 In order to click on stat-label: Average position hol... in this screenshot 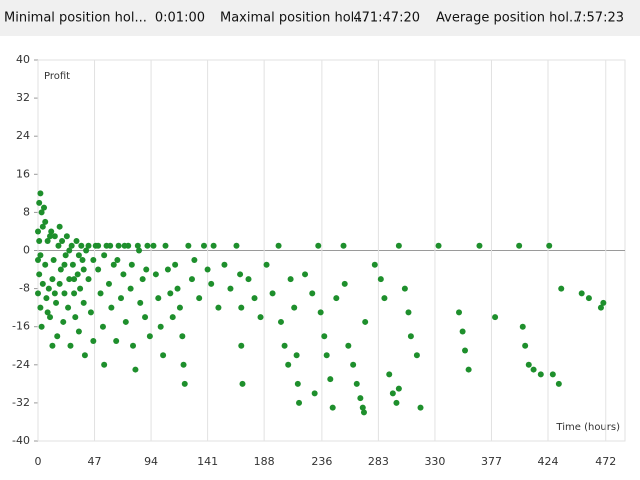, I will do `click(508, 18)`.